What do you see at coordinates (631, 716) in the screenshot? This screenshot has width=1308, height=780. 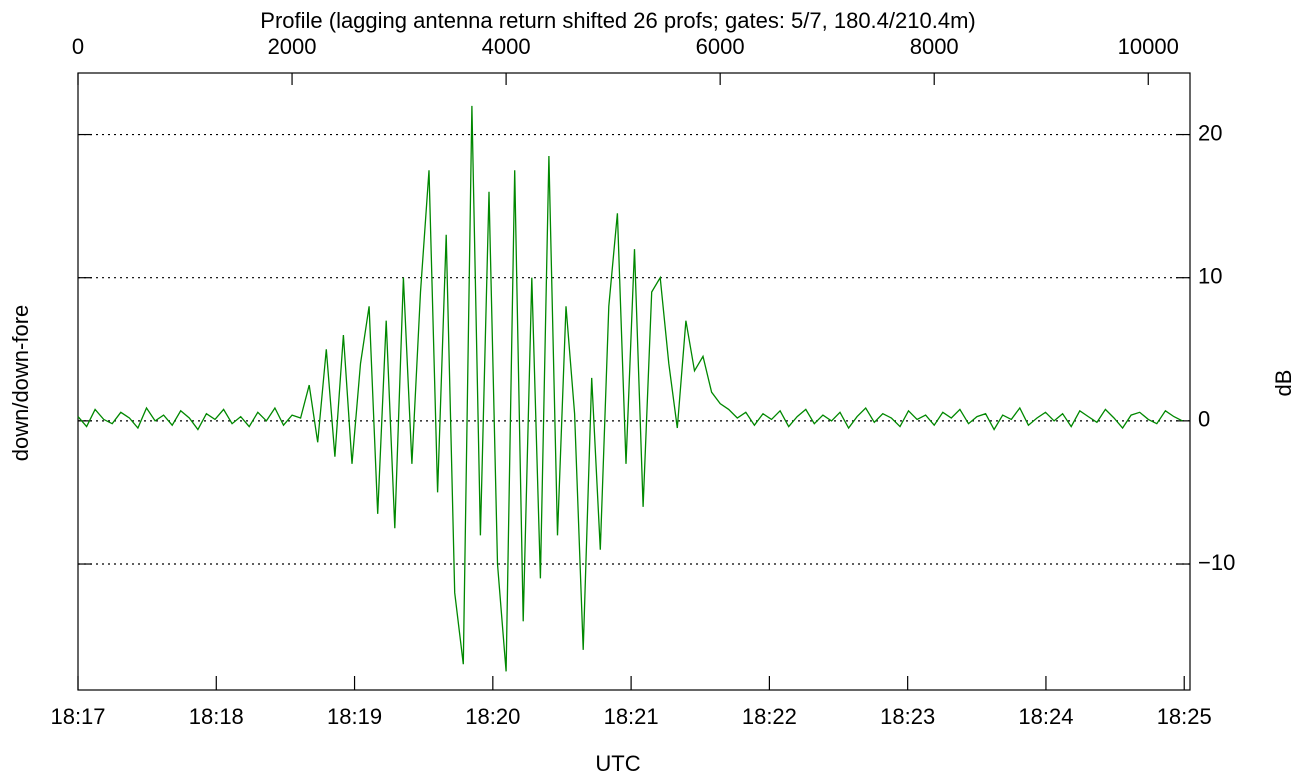 I see `x-tick-label: 18:21` at bounding box center [631, 716].